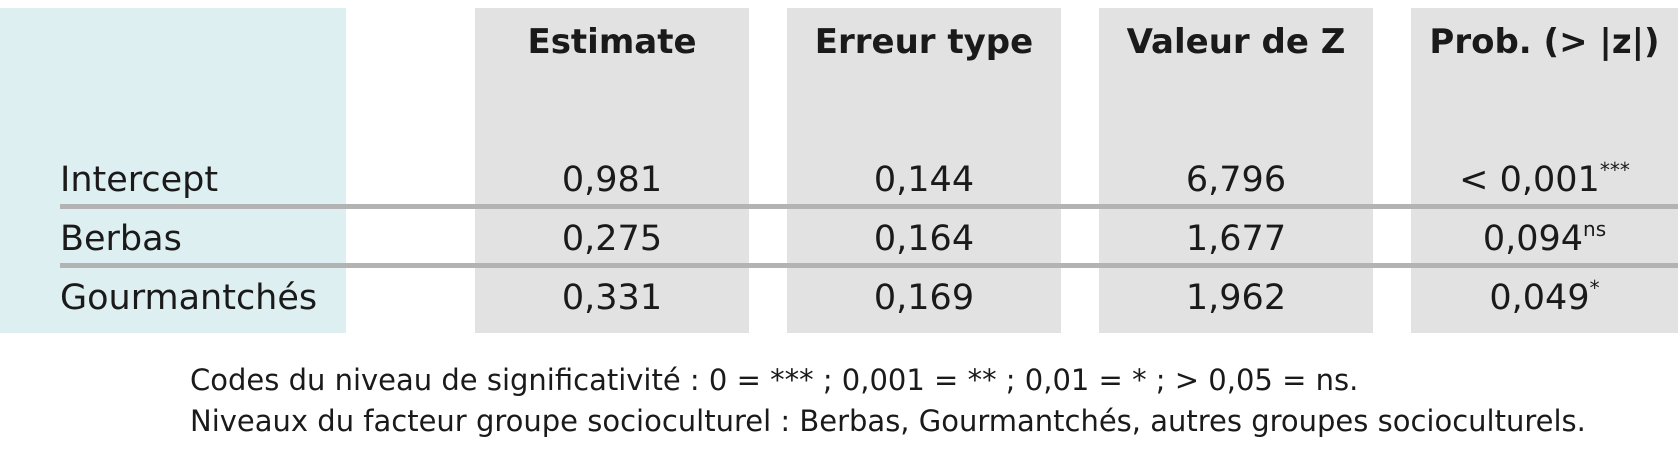 The width and height of the screenshot is (1678, 452). Describe the element at coordinates (1614, 170) in the screenshot. I see `significance-code: ***` at that location.